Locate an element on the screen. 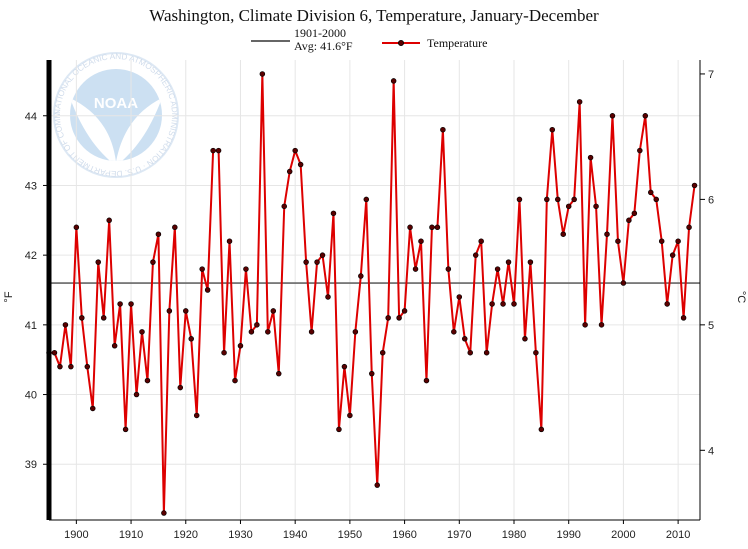 Image resolution: width=748 pixels, height=549 pixels. x-tick-label: 1940 is located at coordinates (295, 535).